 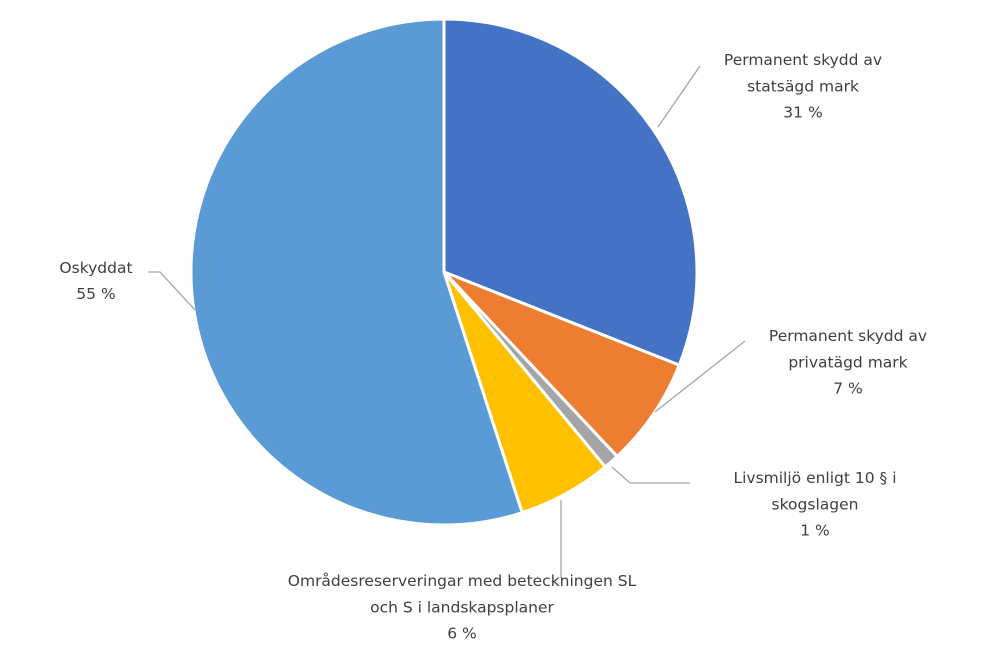 I want to click on value-label: 6 %, so click(x=462, y=634).